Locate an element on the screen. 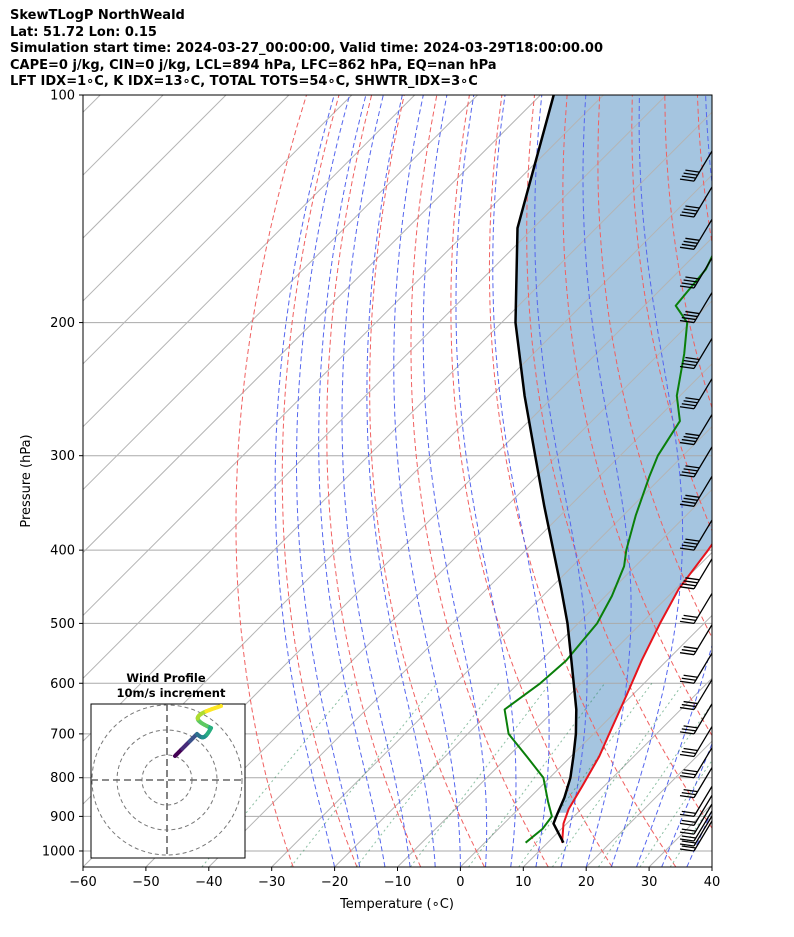 This screenshot has height=937, width=794. y-tick-800: 800 is located at coordinates (62, 778).